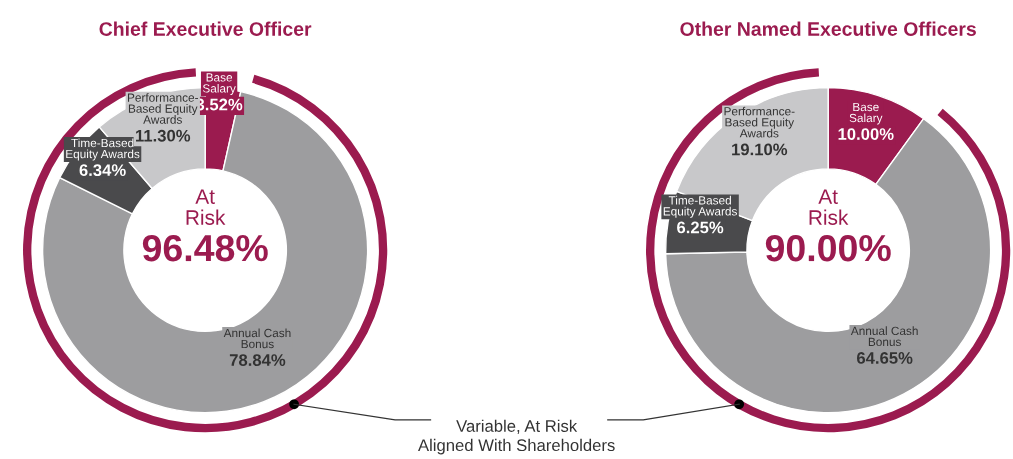 The height and width of the screenshot is (459, 1013). What do you see at coordinates (760, 149) in the screenshot?
I see `data-label: 19.10%` at bounding box center [760, 149].